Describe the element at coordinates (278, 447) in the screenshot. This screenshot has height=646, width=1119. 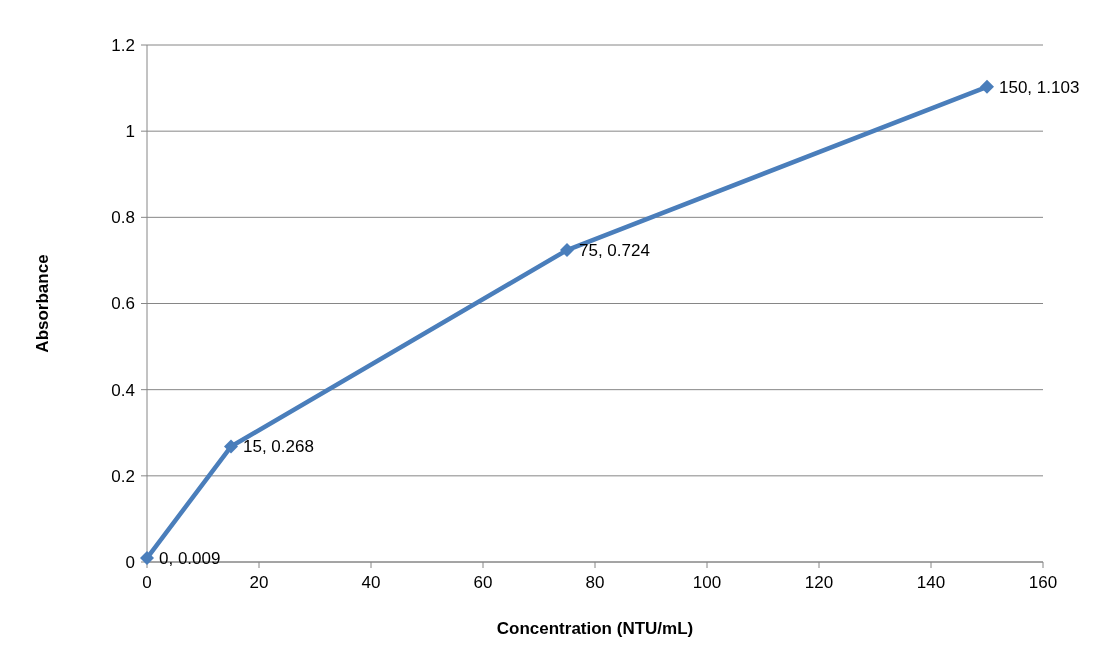
I see `data-label: 15, 0.268` at that location.